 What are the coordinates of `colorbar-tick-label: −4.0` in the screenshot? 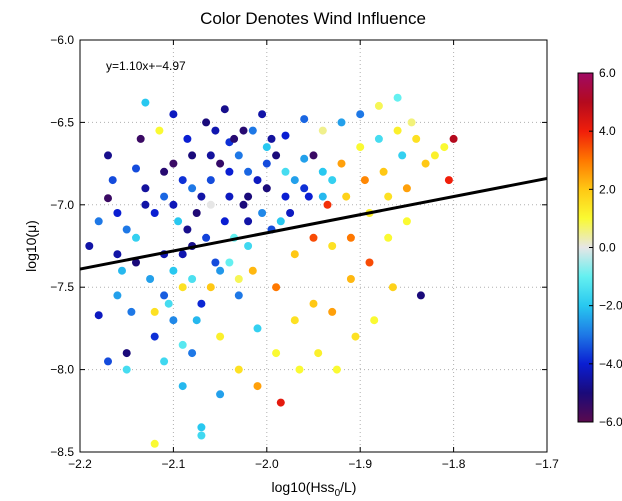 It's located at (610, 364).